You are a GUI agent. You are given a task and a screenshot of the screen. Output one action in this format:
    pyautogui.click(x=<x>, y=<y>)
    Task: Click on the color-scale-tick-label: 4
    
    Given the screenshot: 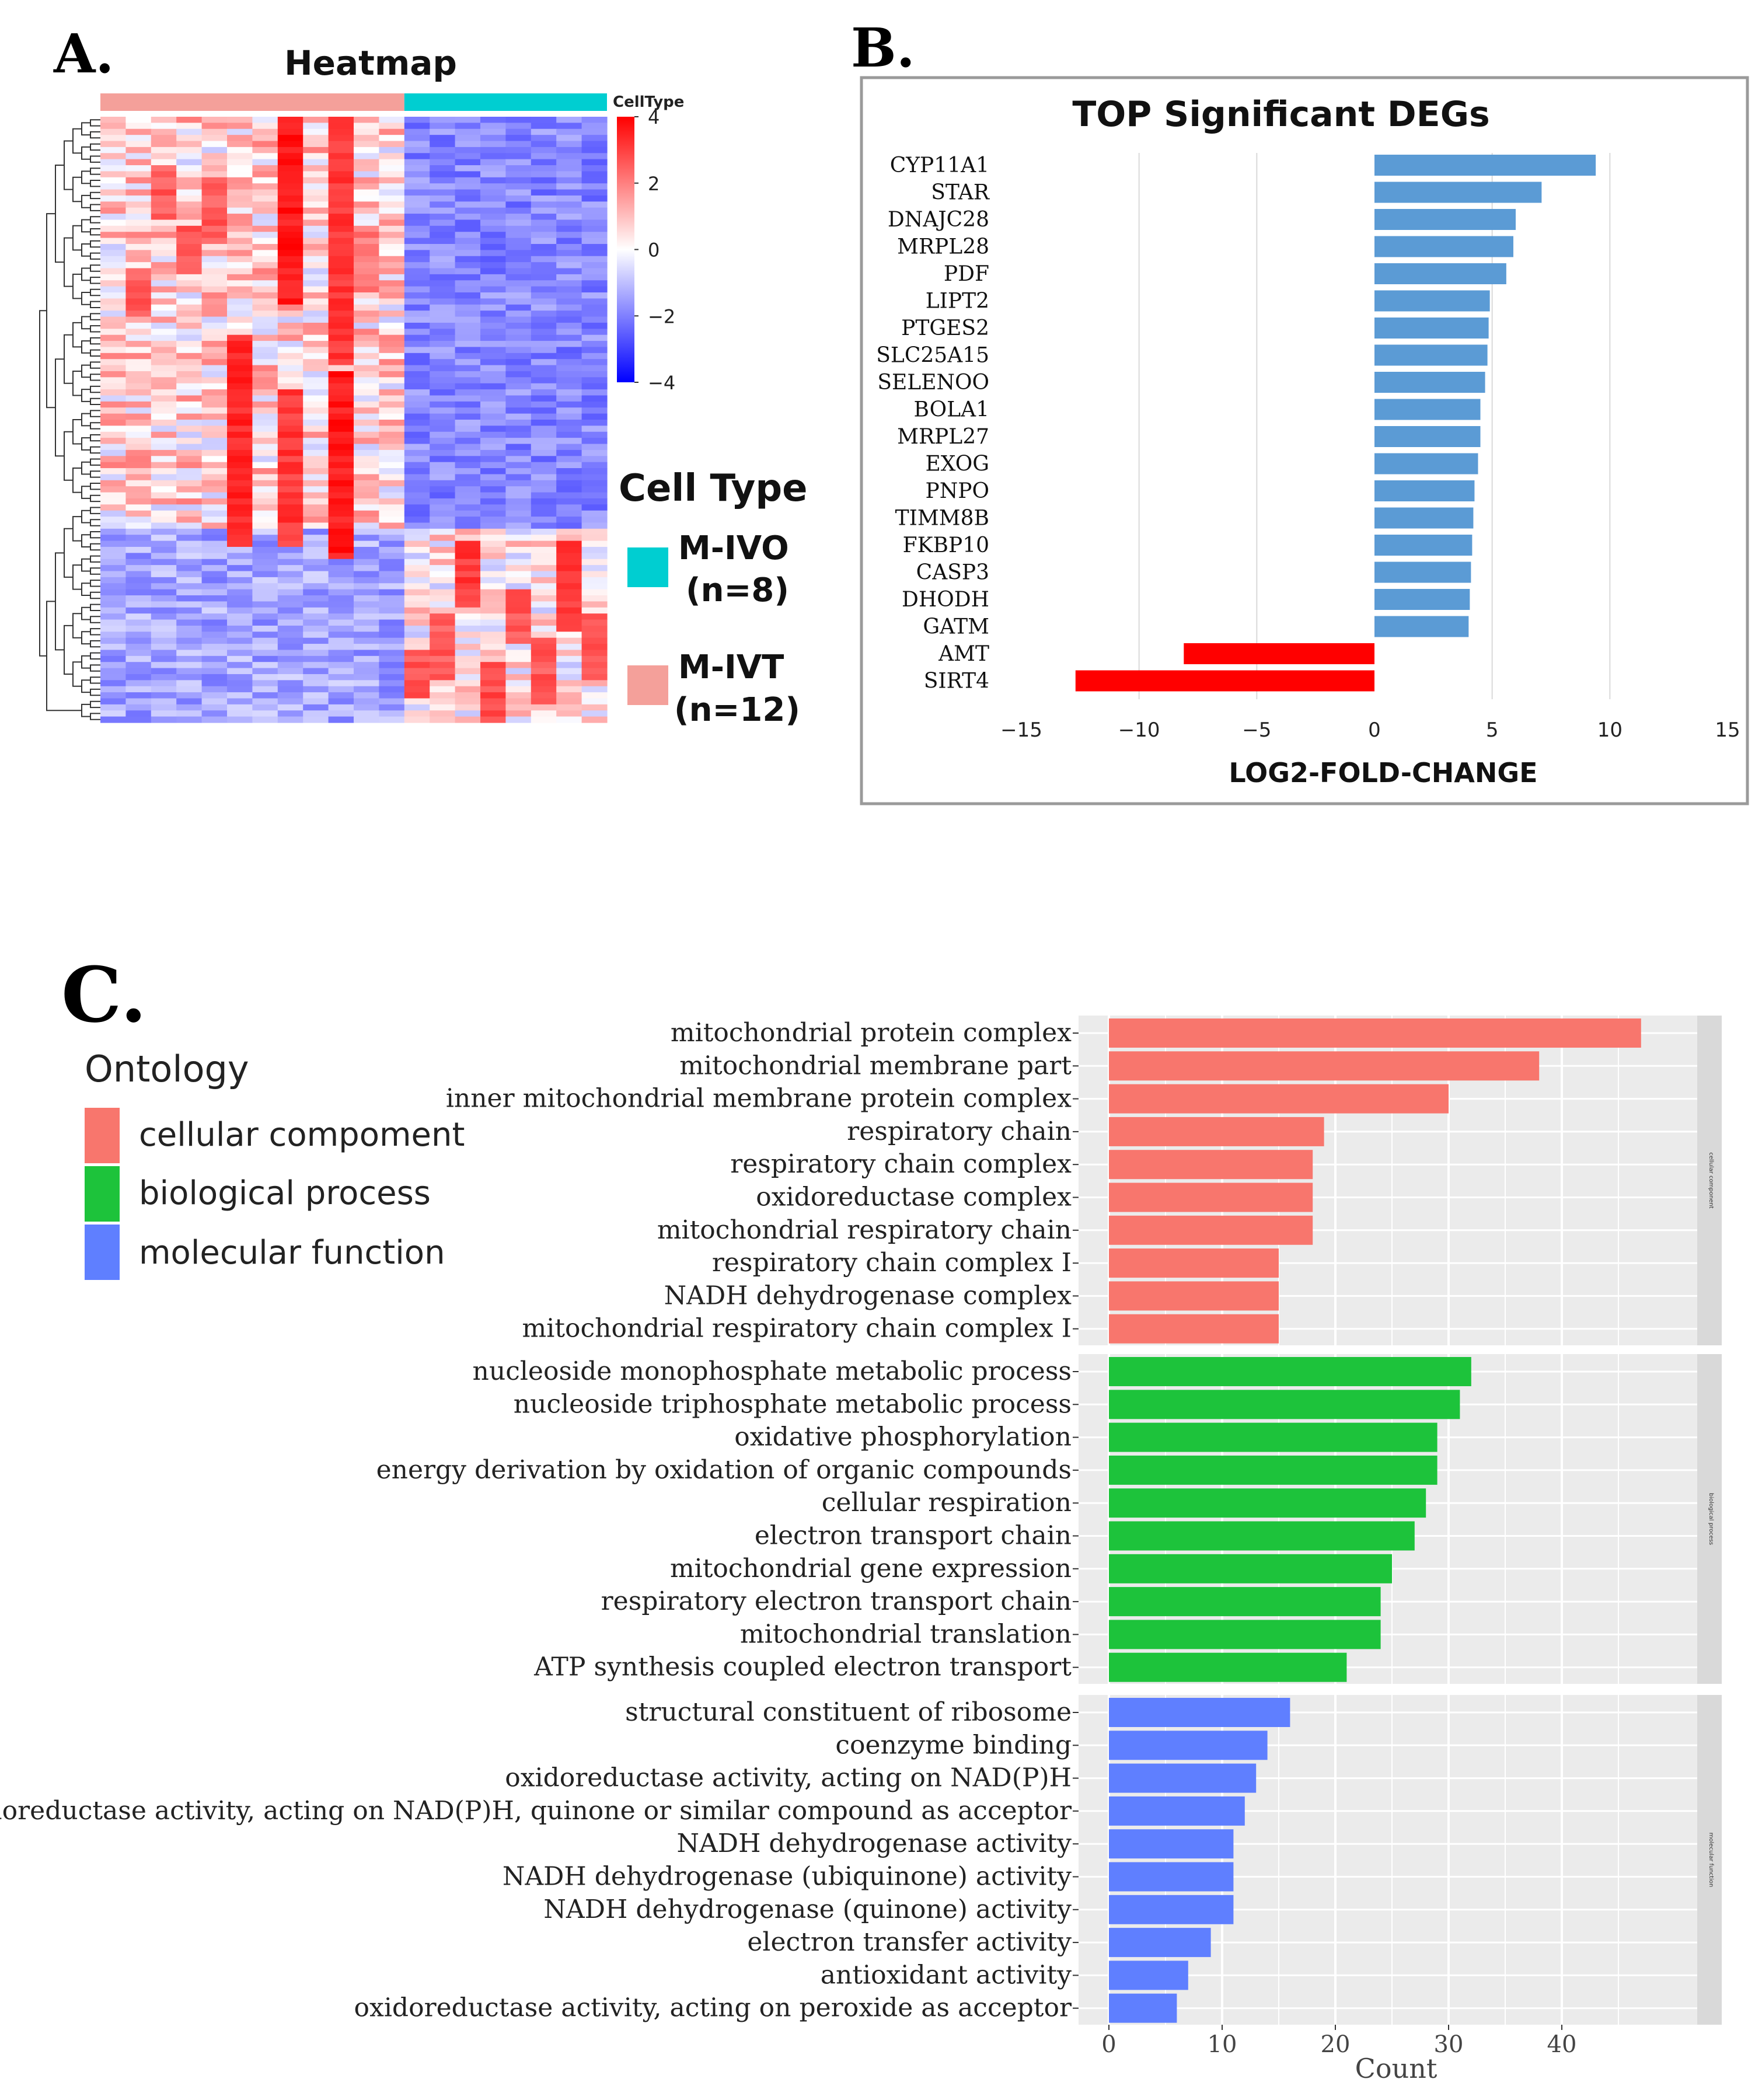 What is the action you would take?
    pyautogui.click(x=654, y=117)
    